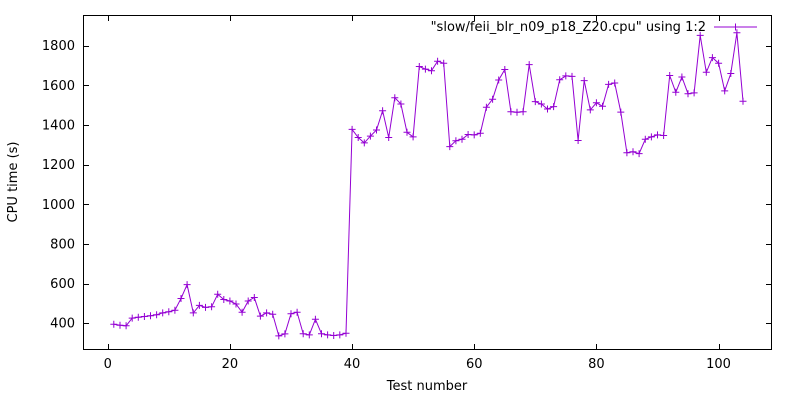  Describe the element at coordinates (596, 364) in the screenshot. I see `x-tick-label: 80` at that location.